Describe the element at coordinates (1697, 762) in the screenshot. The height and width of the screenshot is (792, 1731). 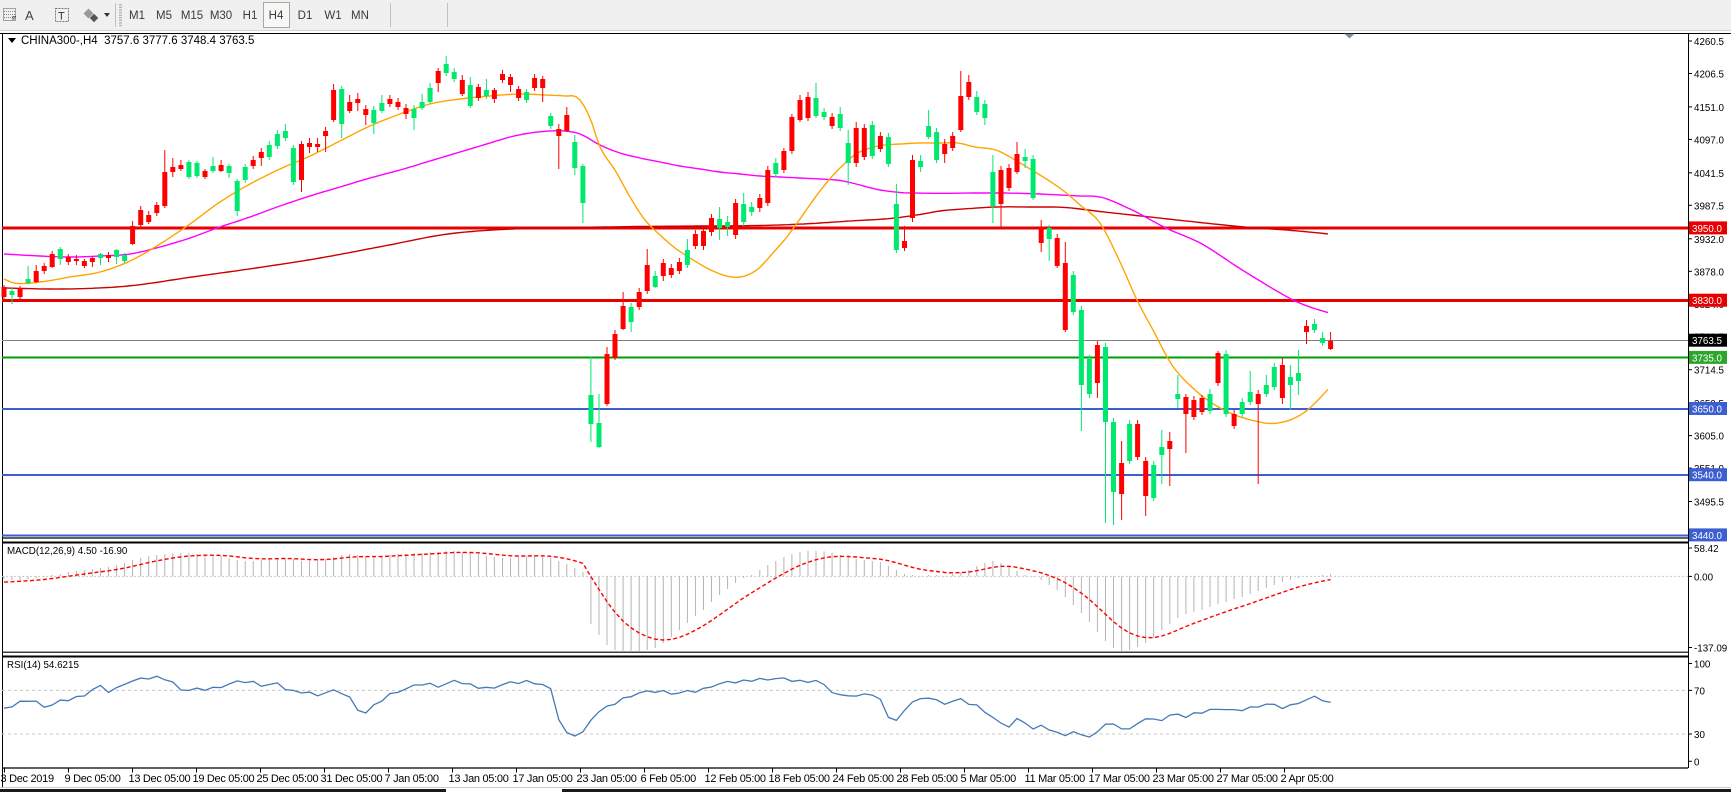
I see `svg-text: 0` at that location.